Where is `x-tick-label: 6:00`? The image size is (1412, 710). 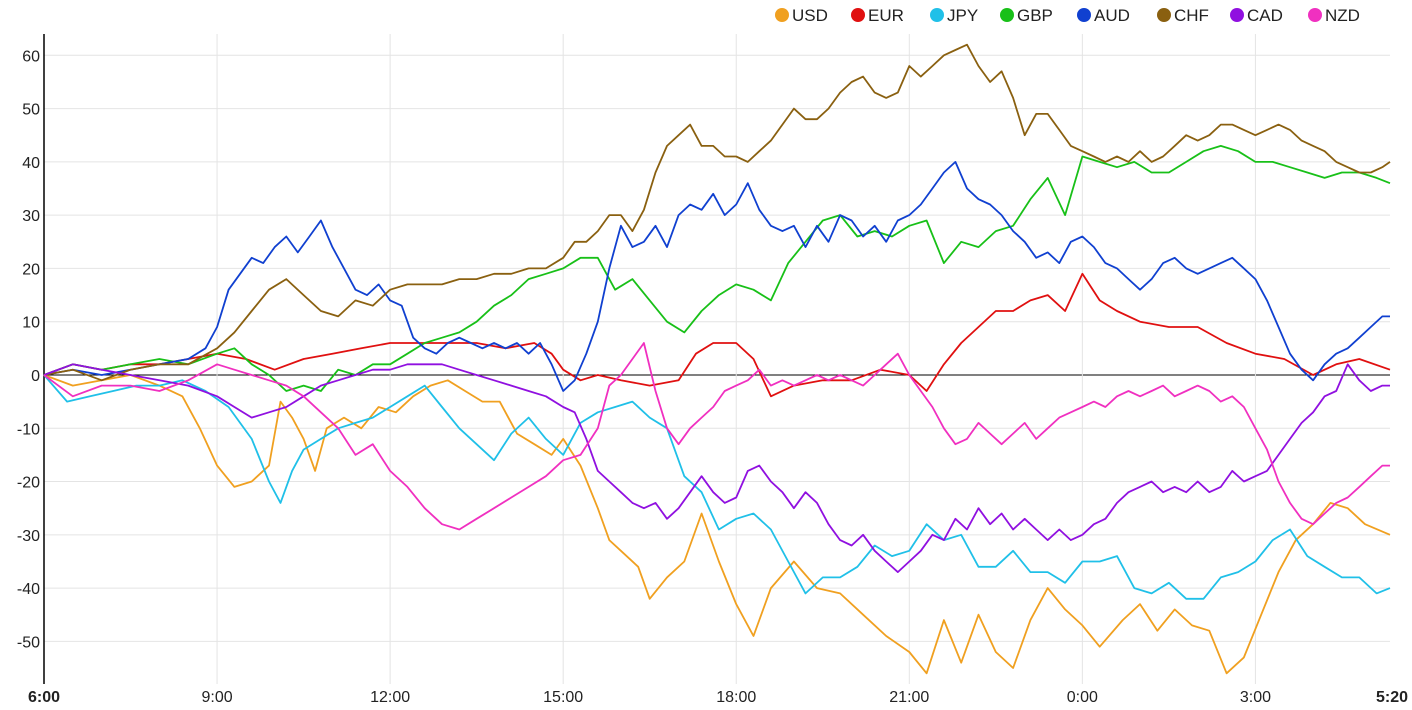 x-tick-label: 6:00 is located at coordinates (44, 697).